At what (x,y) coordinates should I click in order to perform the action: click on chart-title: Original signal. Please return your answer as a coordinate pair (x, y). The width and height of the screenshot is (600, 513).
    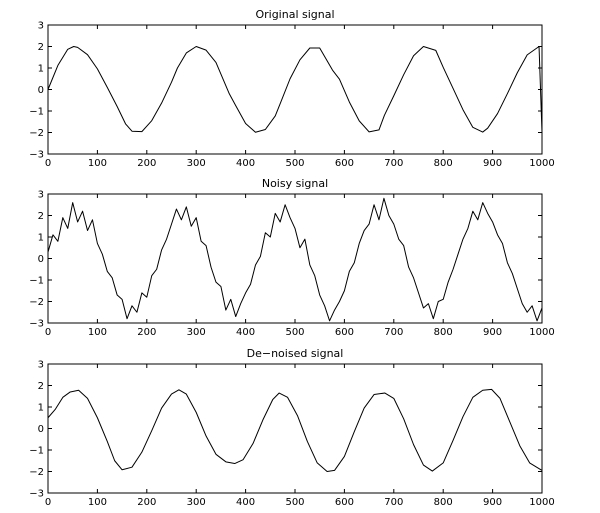
    Looking at the image, I should click on (294, 14).